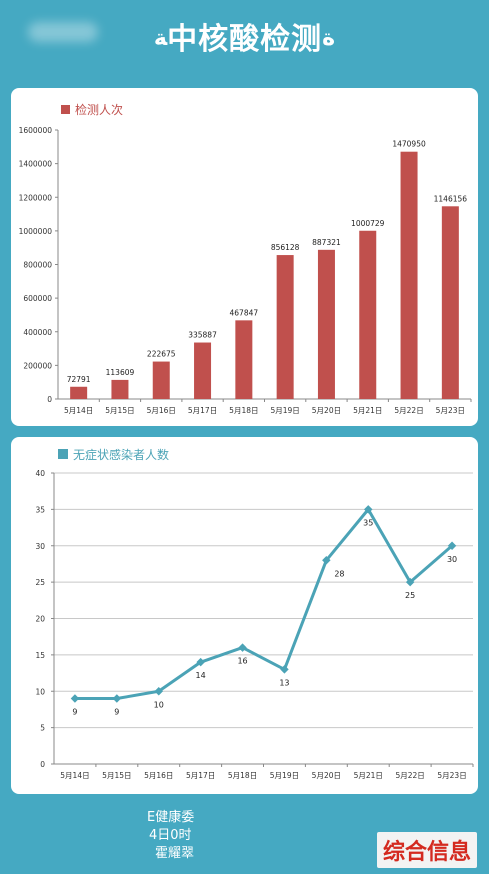 This screenshot has width=489, height=874. What do you see at coordinates (245, 39) in the screenshot?
I see `title-text: 中核酸检测` at bounding box center [245, 39].